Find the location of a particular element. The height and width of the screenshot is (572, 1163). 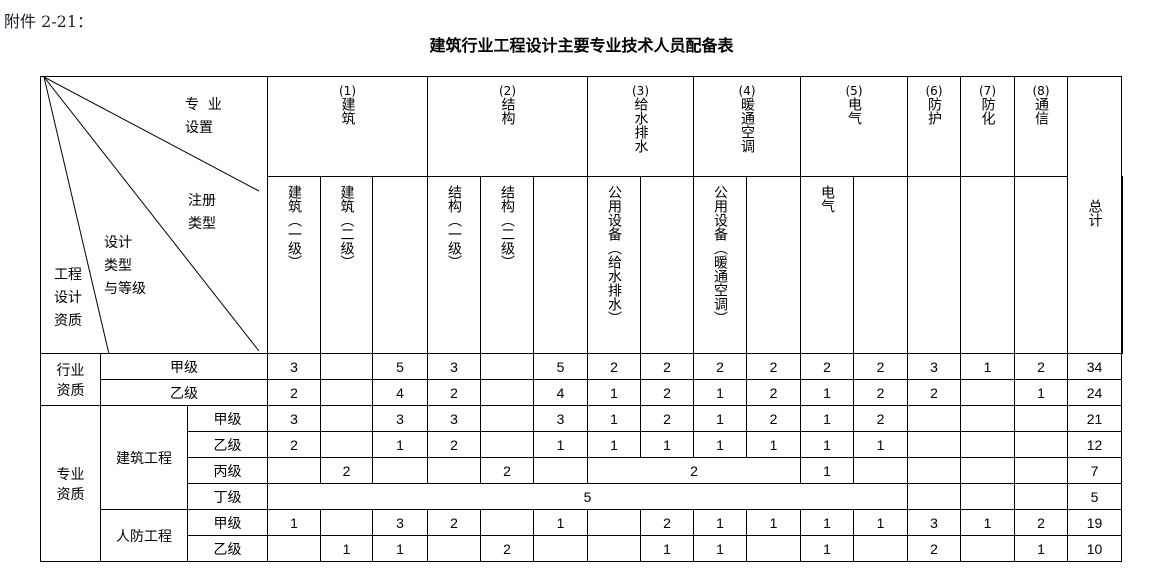

specialty-group-header: (4) 暖通空调 is located at coordinates (747, 126).